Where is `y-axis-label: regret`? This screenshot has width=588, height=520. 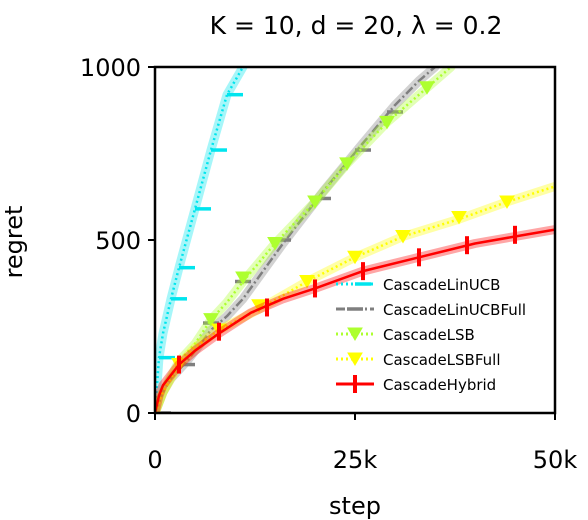
y-axis-label: regret is located at coordinates (14, 242).